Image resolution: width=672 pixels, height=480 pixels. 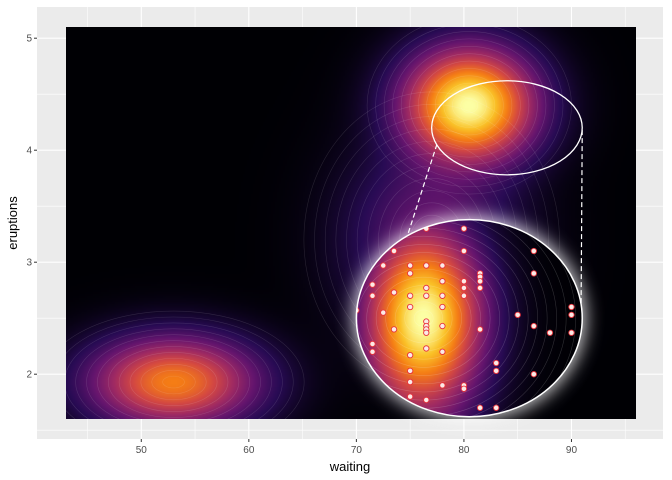 I want to click on x-tick-label: 70, so click(x=357, y=450).